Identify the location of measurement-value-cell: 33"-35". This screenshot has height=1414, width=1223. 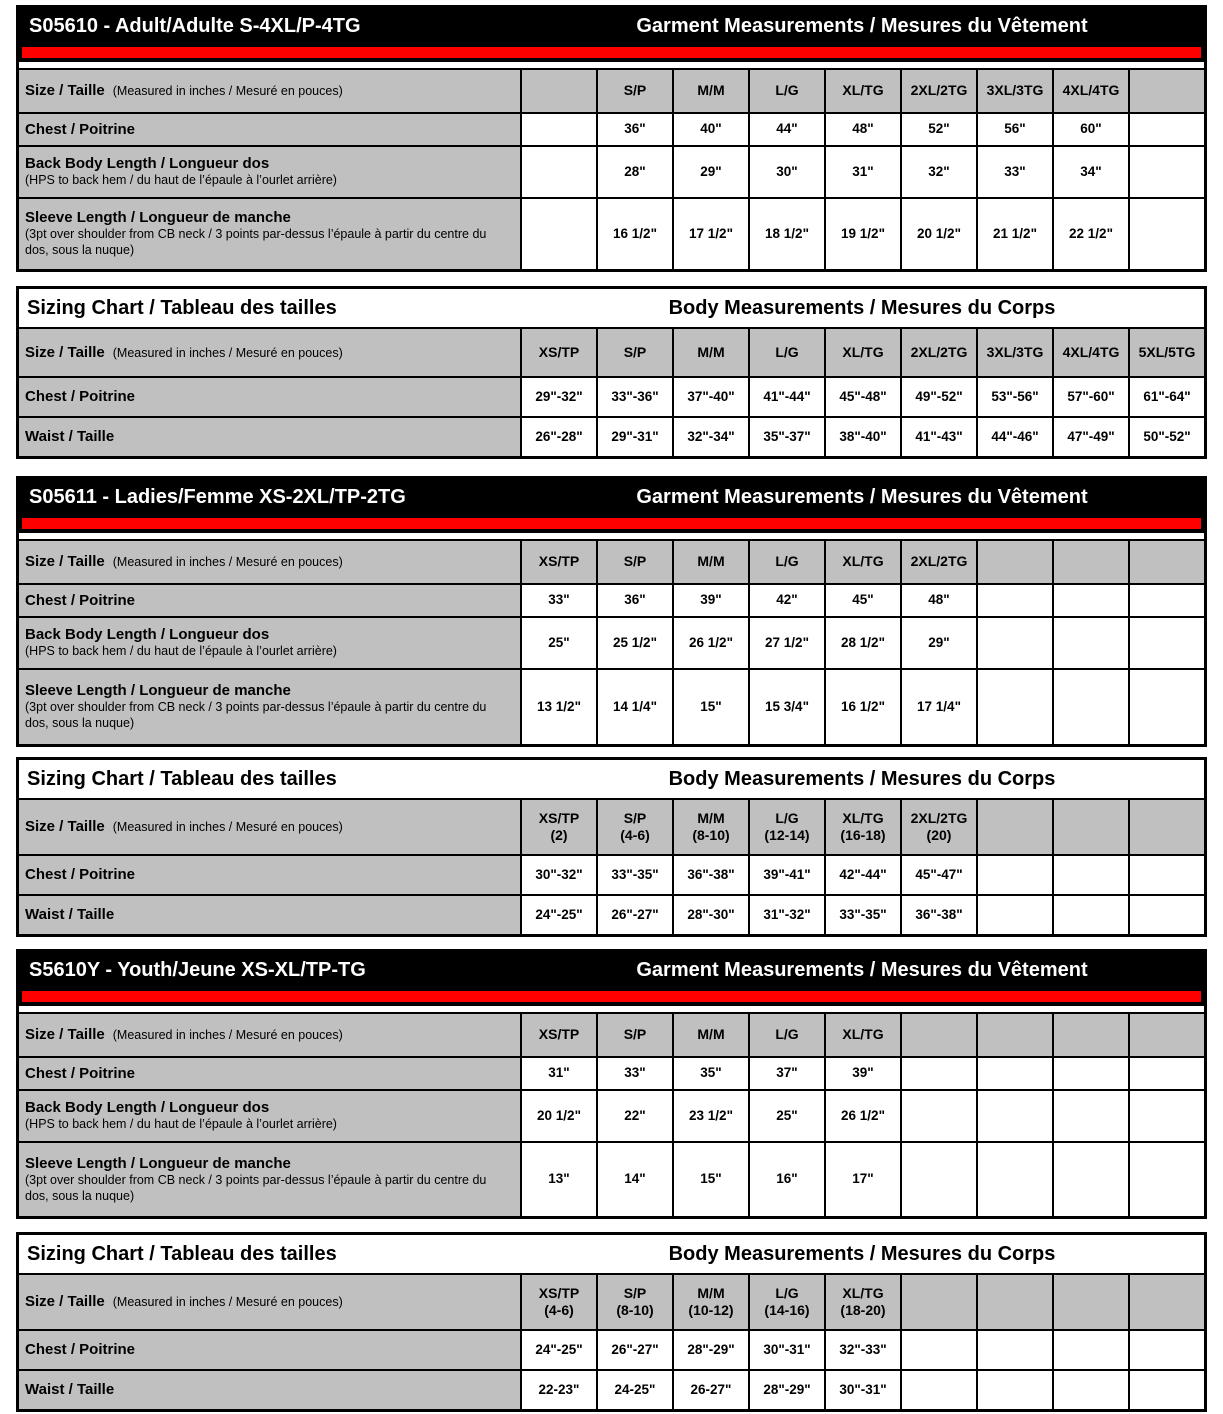
(634, 875).